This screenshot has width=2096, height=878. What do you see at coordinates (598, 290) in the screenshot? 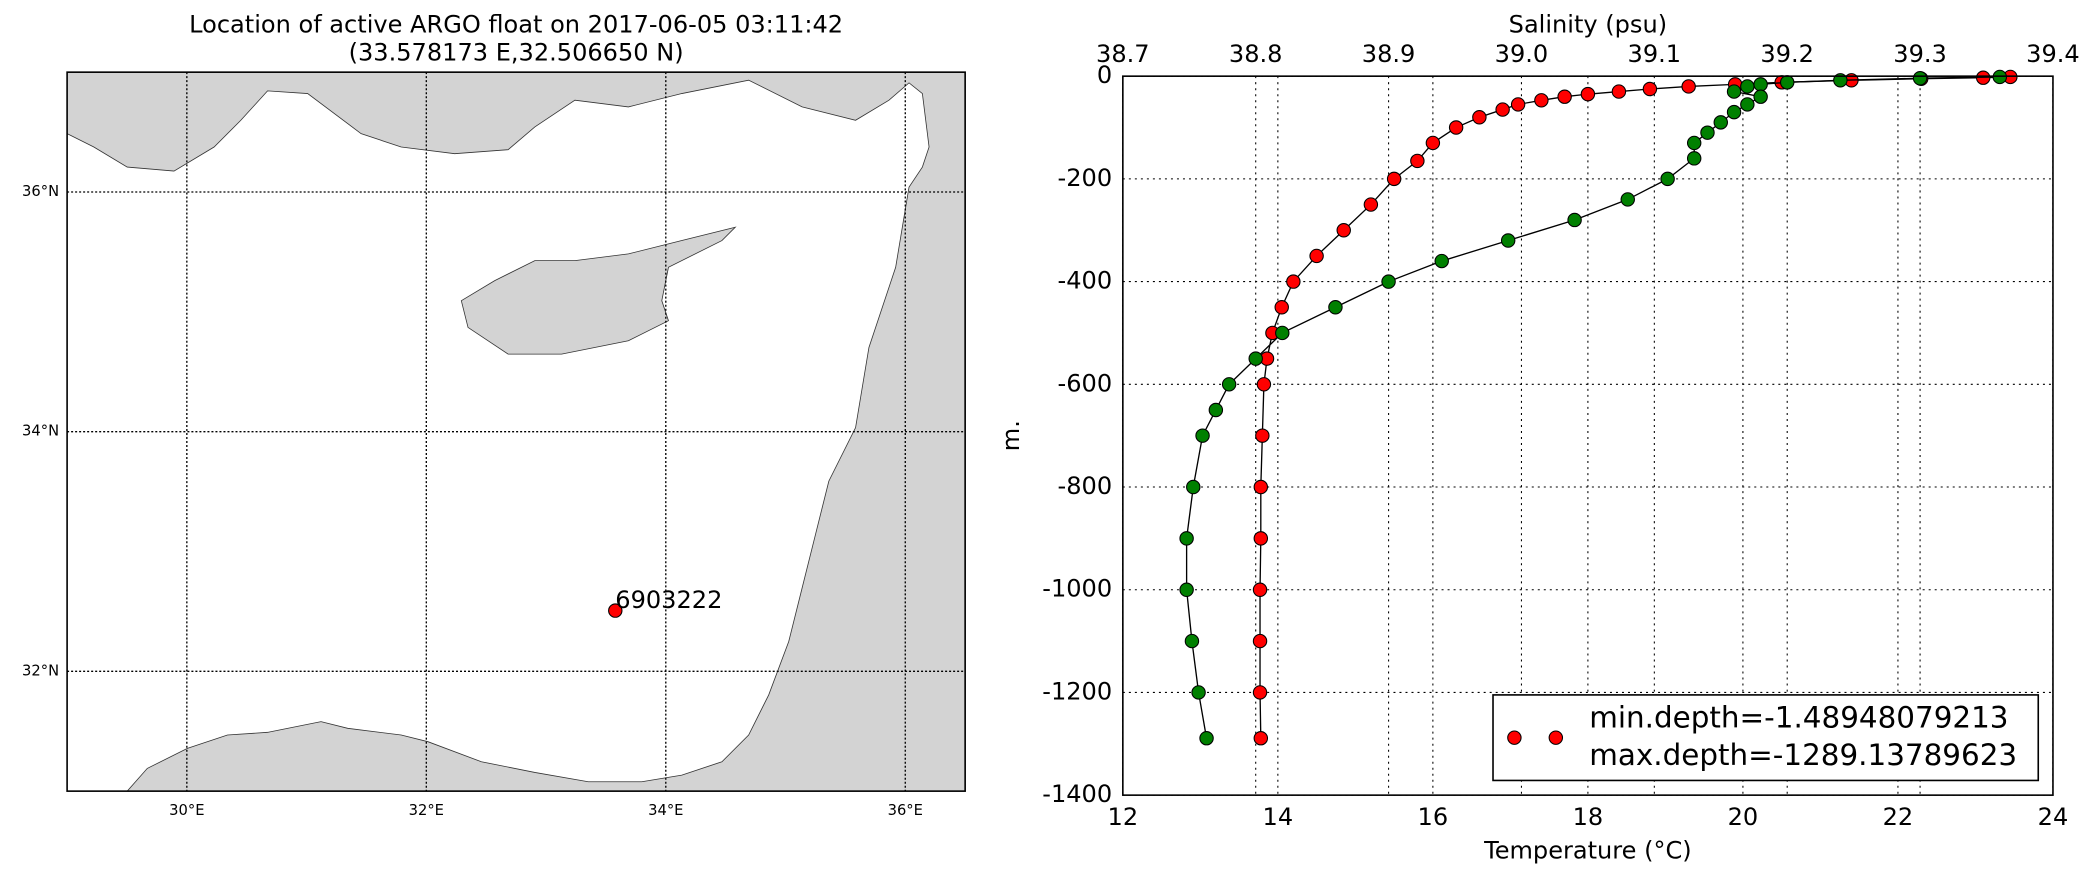
I see `cyprus` at bounding box center [598, 290].